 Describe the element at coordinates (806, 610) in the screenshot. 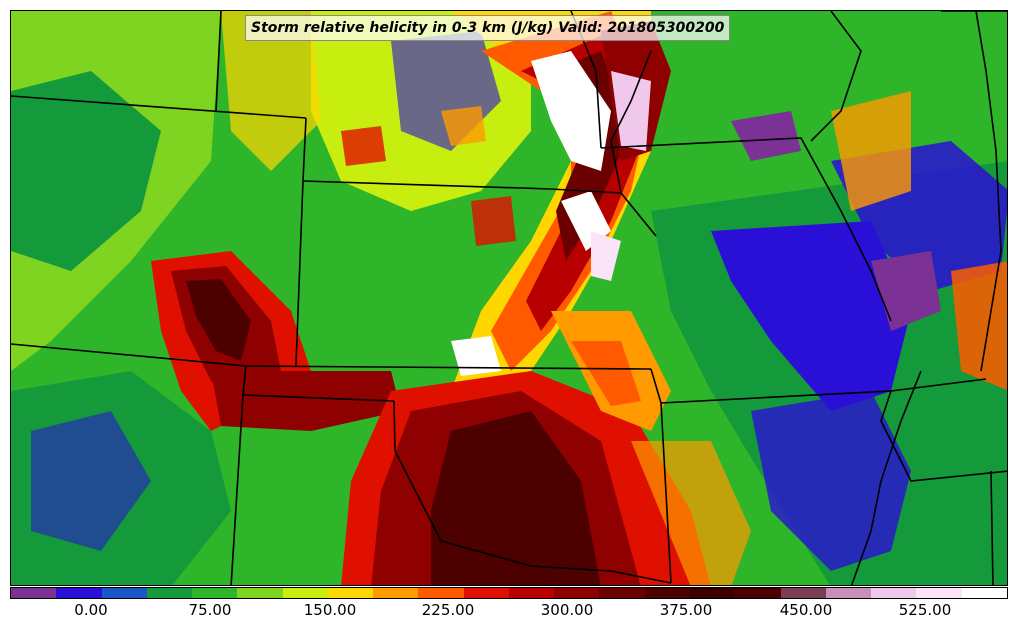

I see `colorbar-tick-label: 450.00` at that location.